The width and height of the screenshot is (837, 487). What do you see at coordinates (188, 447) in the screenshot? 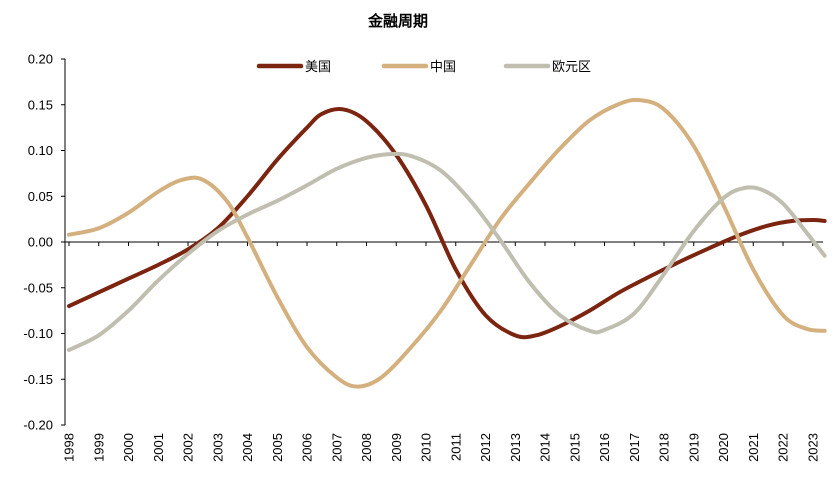
I see `x-tick-label: 2002` at bounding box center [188, 447].